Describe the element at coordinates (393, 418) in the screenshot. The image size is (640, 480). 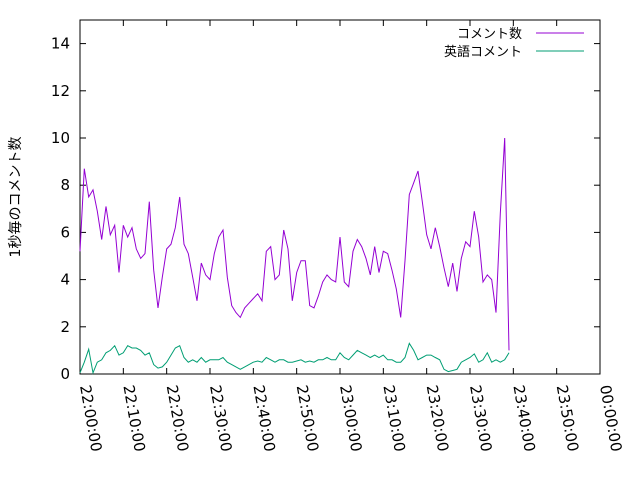
I see `x-tick-label: 23:10:00` at that location.